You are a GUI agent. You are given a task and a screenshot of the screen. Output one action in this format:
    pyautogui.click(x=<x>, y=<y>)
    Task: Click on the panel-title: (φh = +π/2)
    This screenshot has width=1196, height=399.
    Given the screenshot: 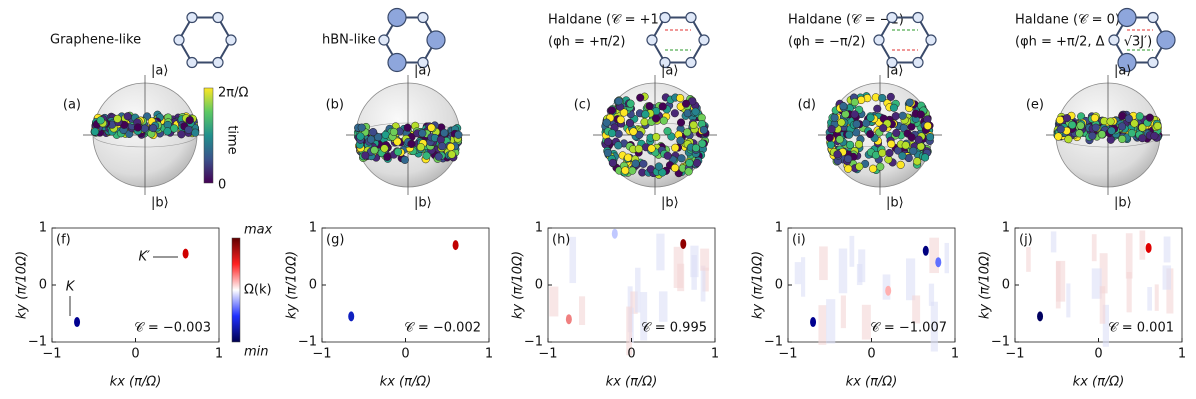 What is the action you would take?
    pyautogui.click(x=587, y=42)
    